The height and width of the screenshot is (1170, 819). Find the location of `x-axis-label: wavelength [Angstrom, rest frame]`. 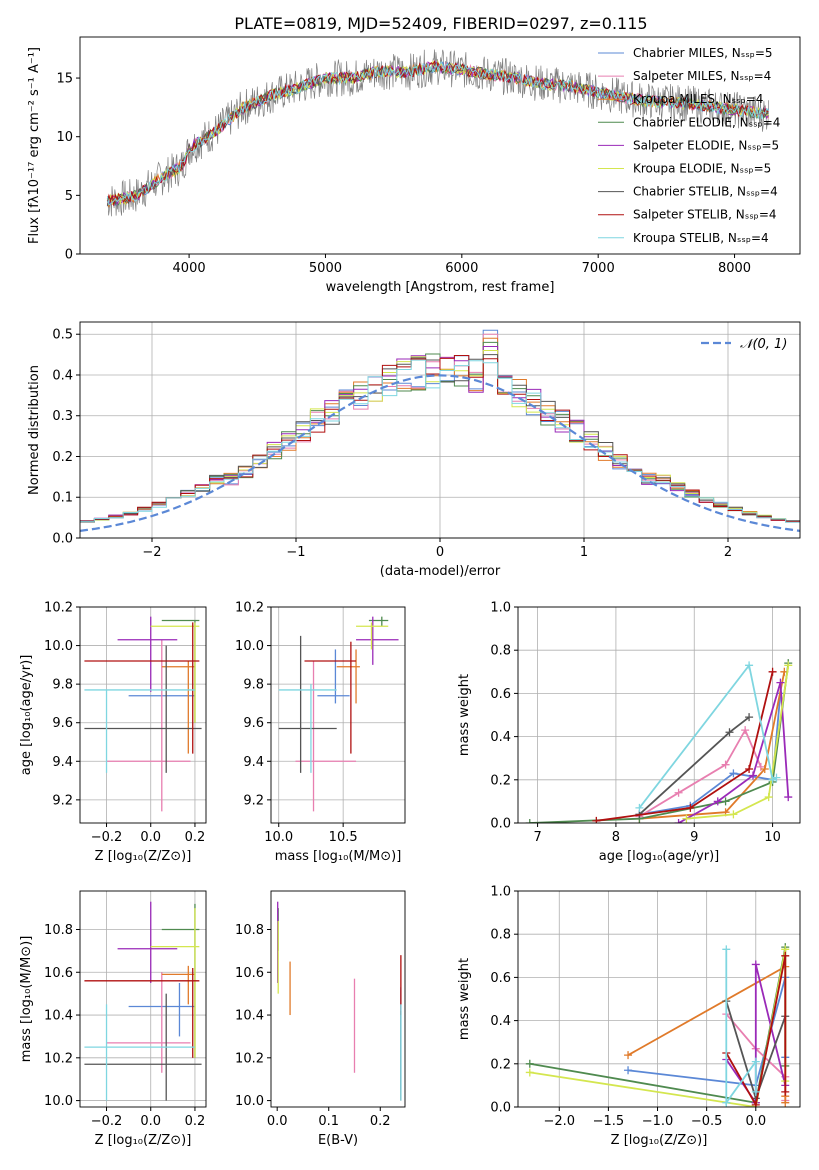

x-axis-label: wavelength [Angstrom, rest frame] is located at coordinates (440, 287).